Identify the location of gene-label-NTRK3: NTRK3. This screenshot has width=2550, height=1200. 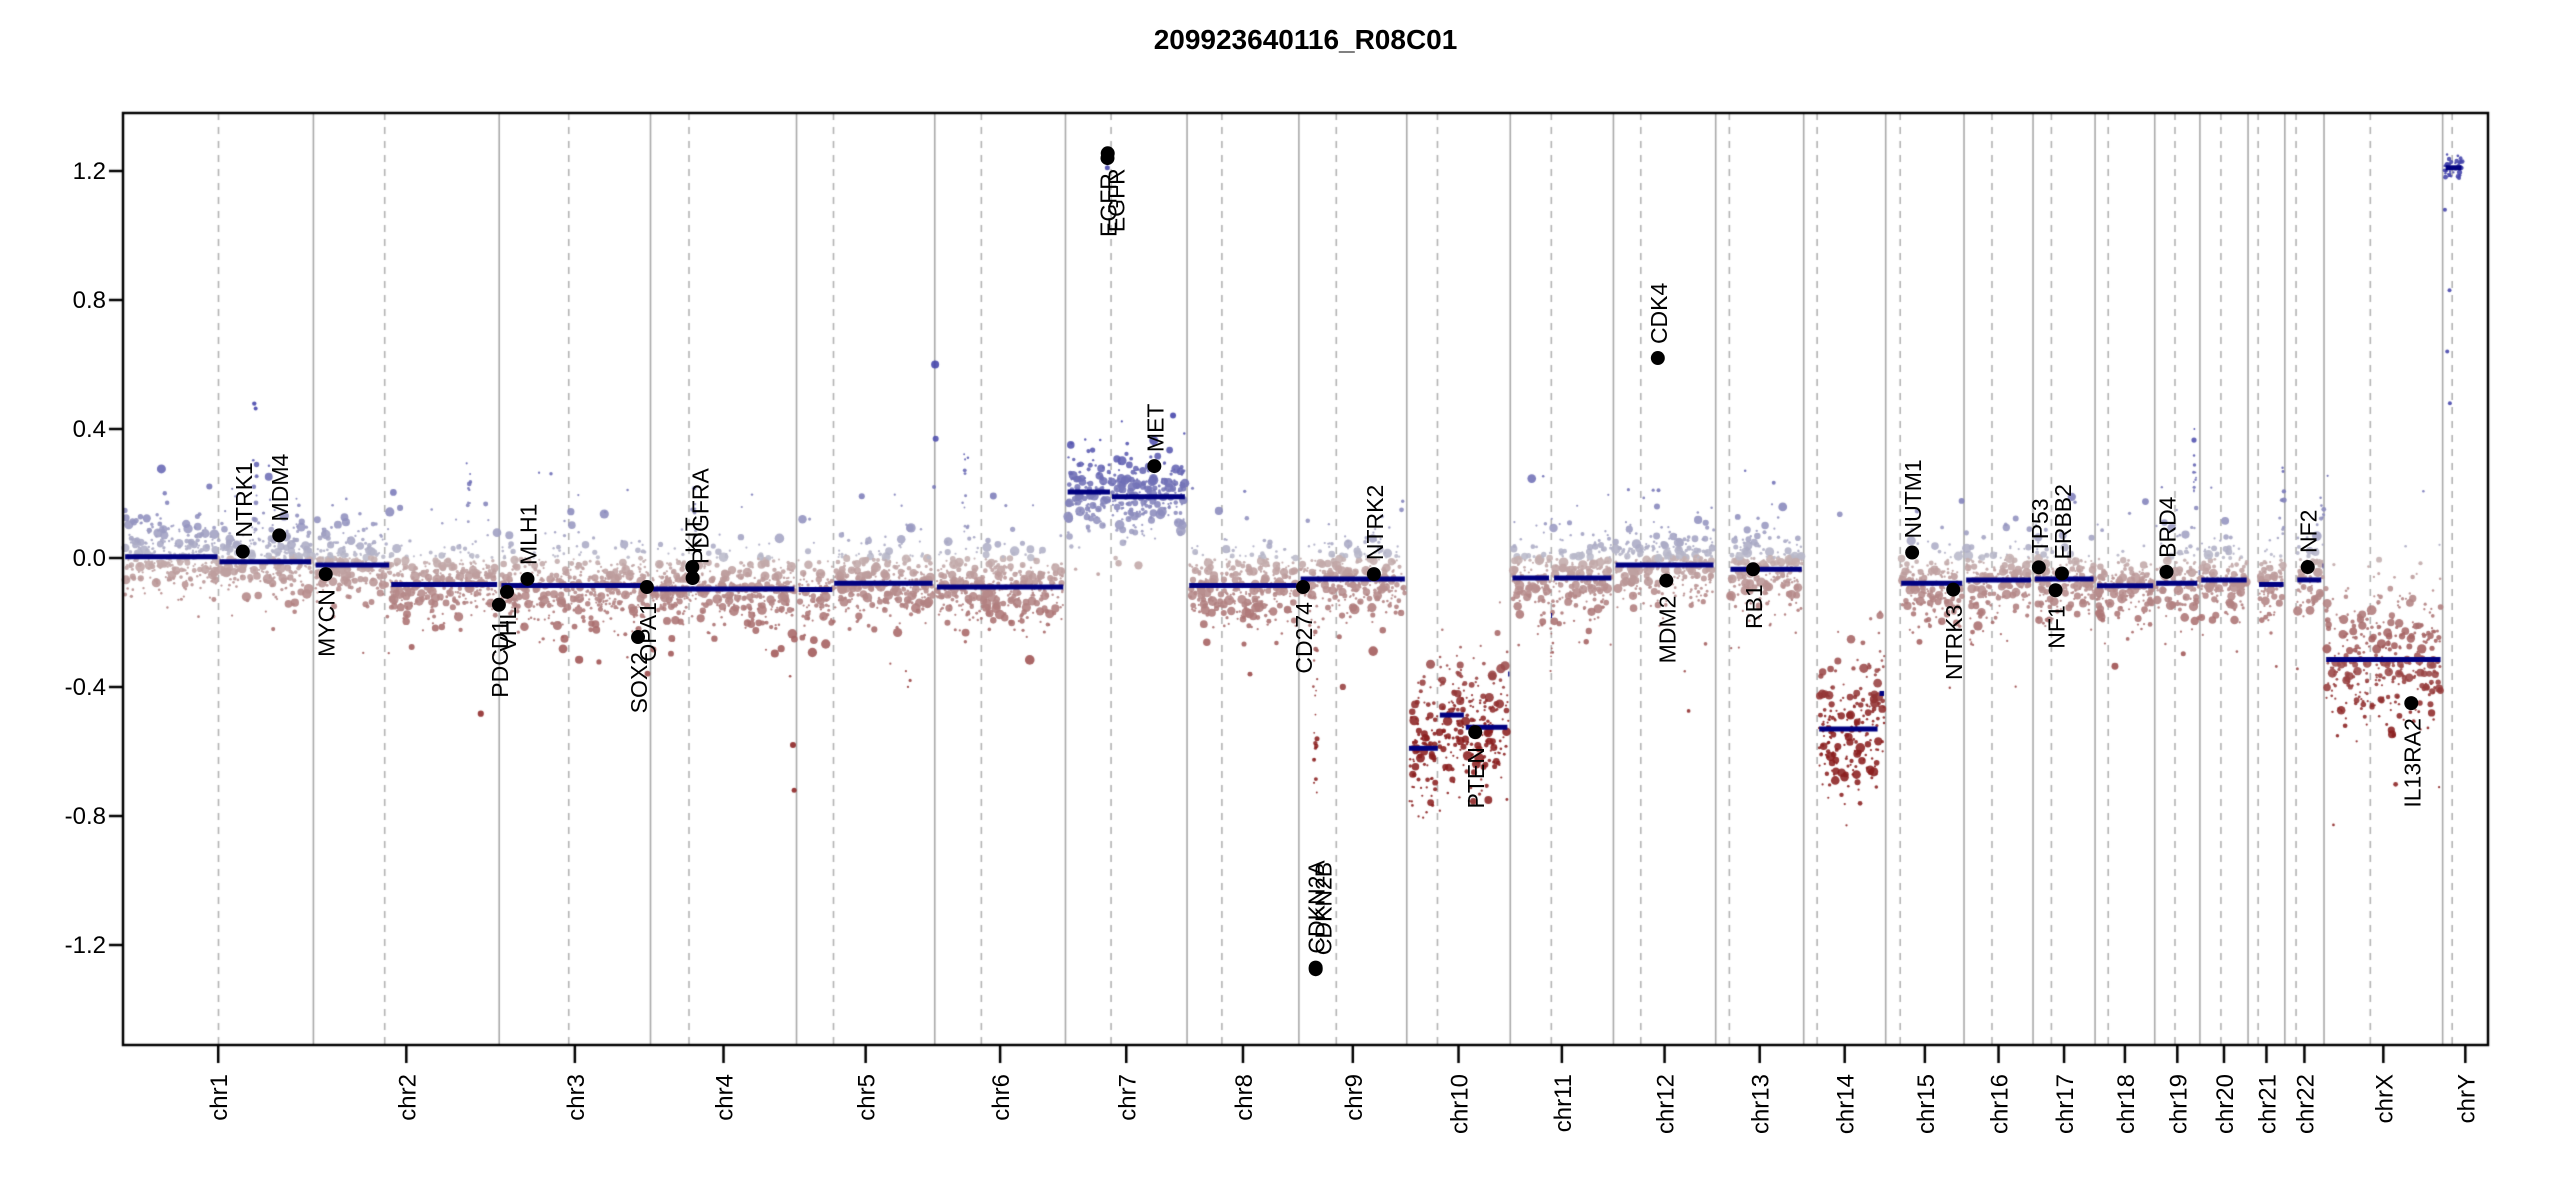
(1954, 642).